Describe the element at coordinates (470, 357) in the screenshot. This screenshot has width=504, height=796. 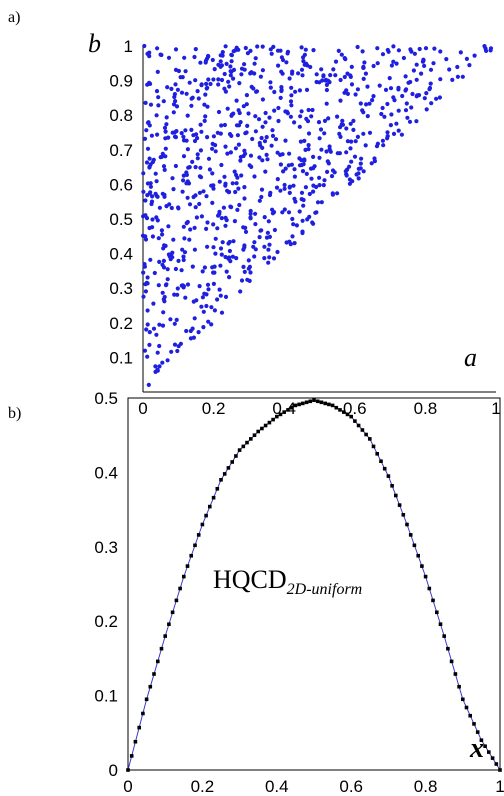
I see `scatter-x-axis-label: a` at that location.